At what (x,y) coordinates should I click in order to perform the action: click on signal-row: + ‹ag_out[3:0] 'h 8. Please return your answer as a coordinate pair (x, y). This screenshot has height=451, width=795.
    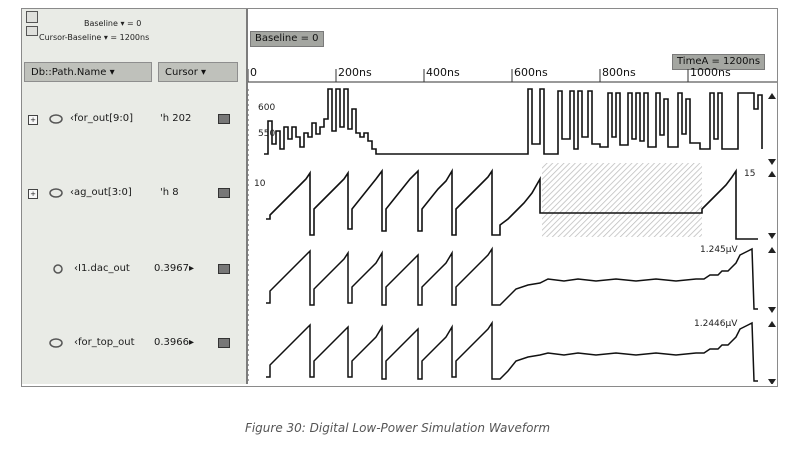
    Looking at the image, I should click on (134, 194).